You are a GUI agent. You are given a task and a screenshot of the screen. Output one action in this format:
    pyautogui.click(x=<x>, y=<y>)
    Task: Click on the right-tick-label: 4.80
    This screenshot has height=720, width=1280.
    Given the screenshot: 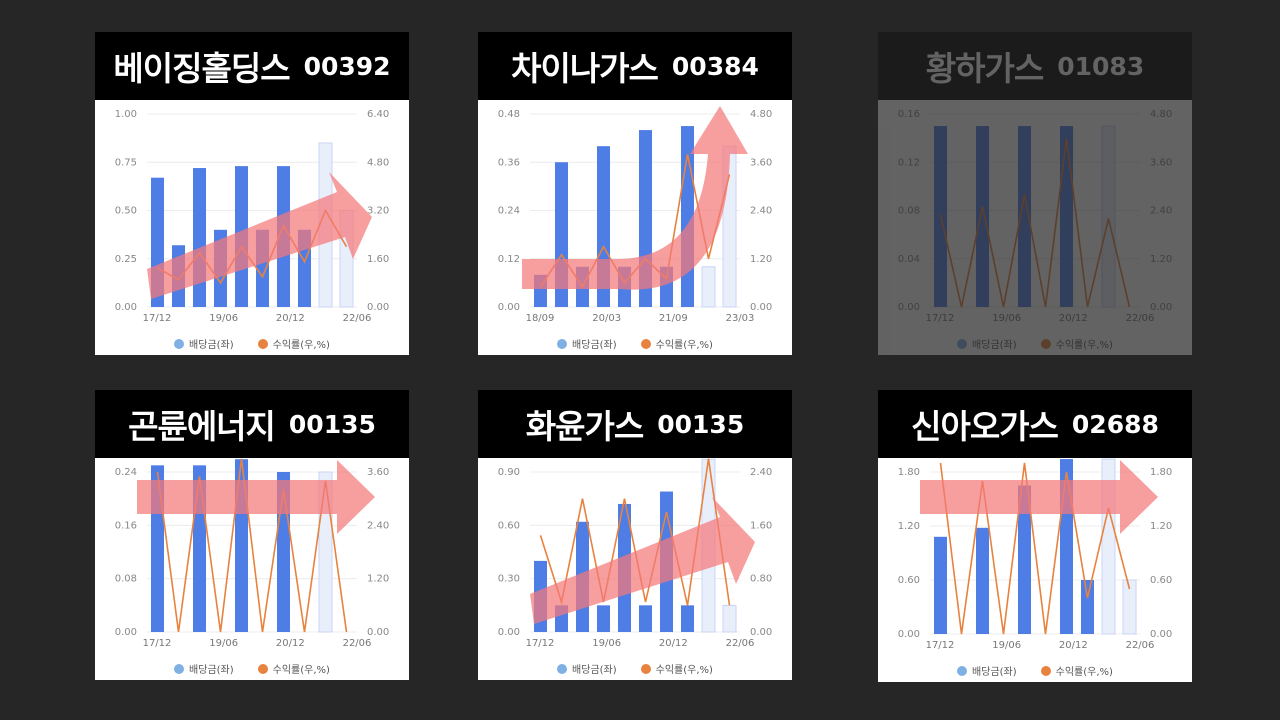 What is the action you would take?
    pyautogui.click(x=378, y=162)
    